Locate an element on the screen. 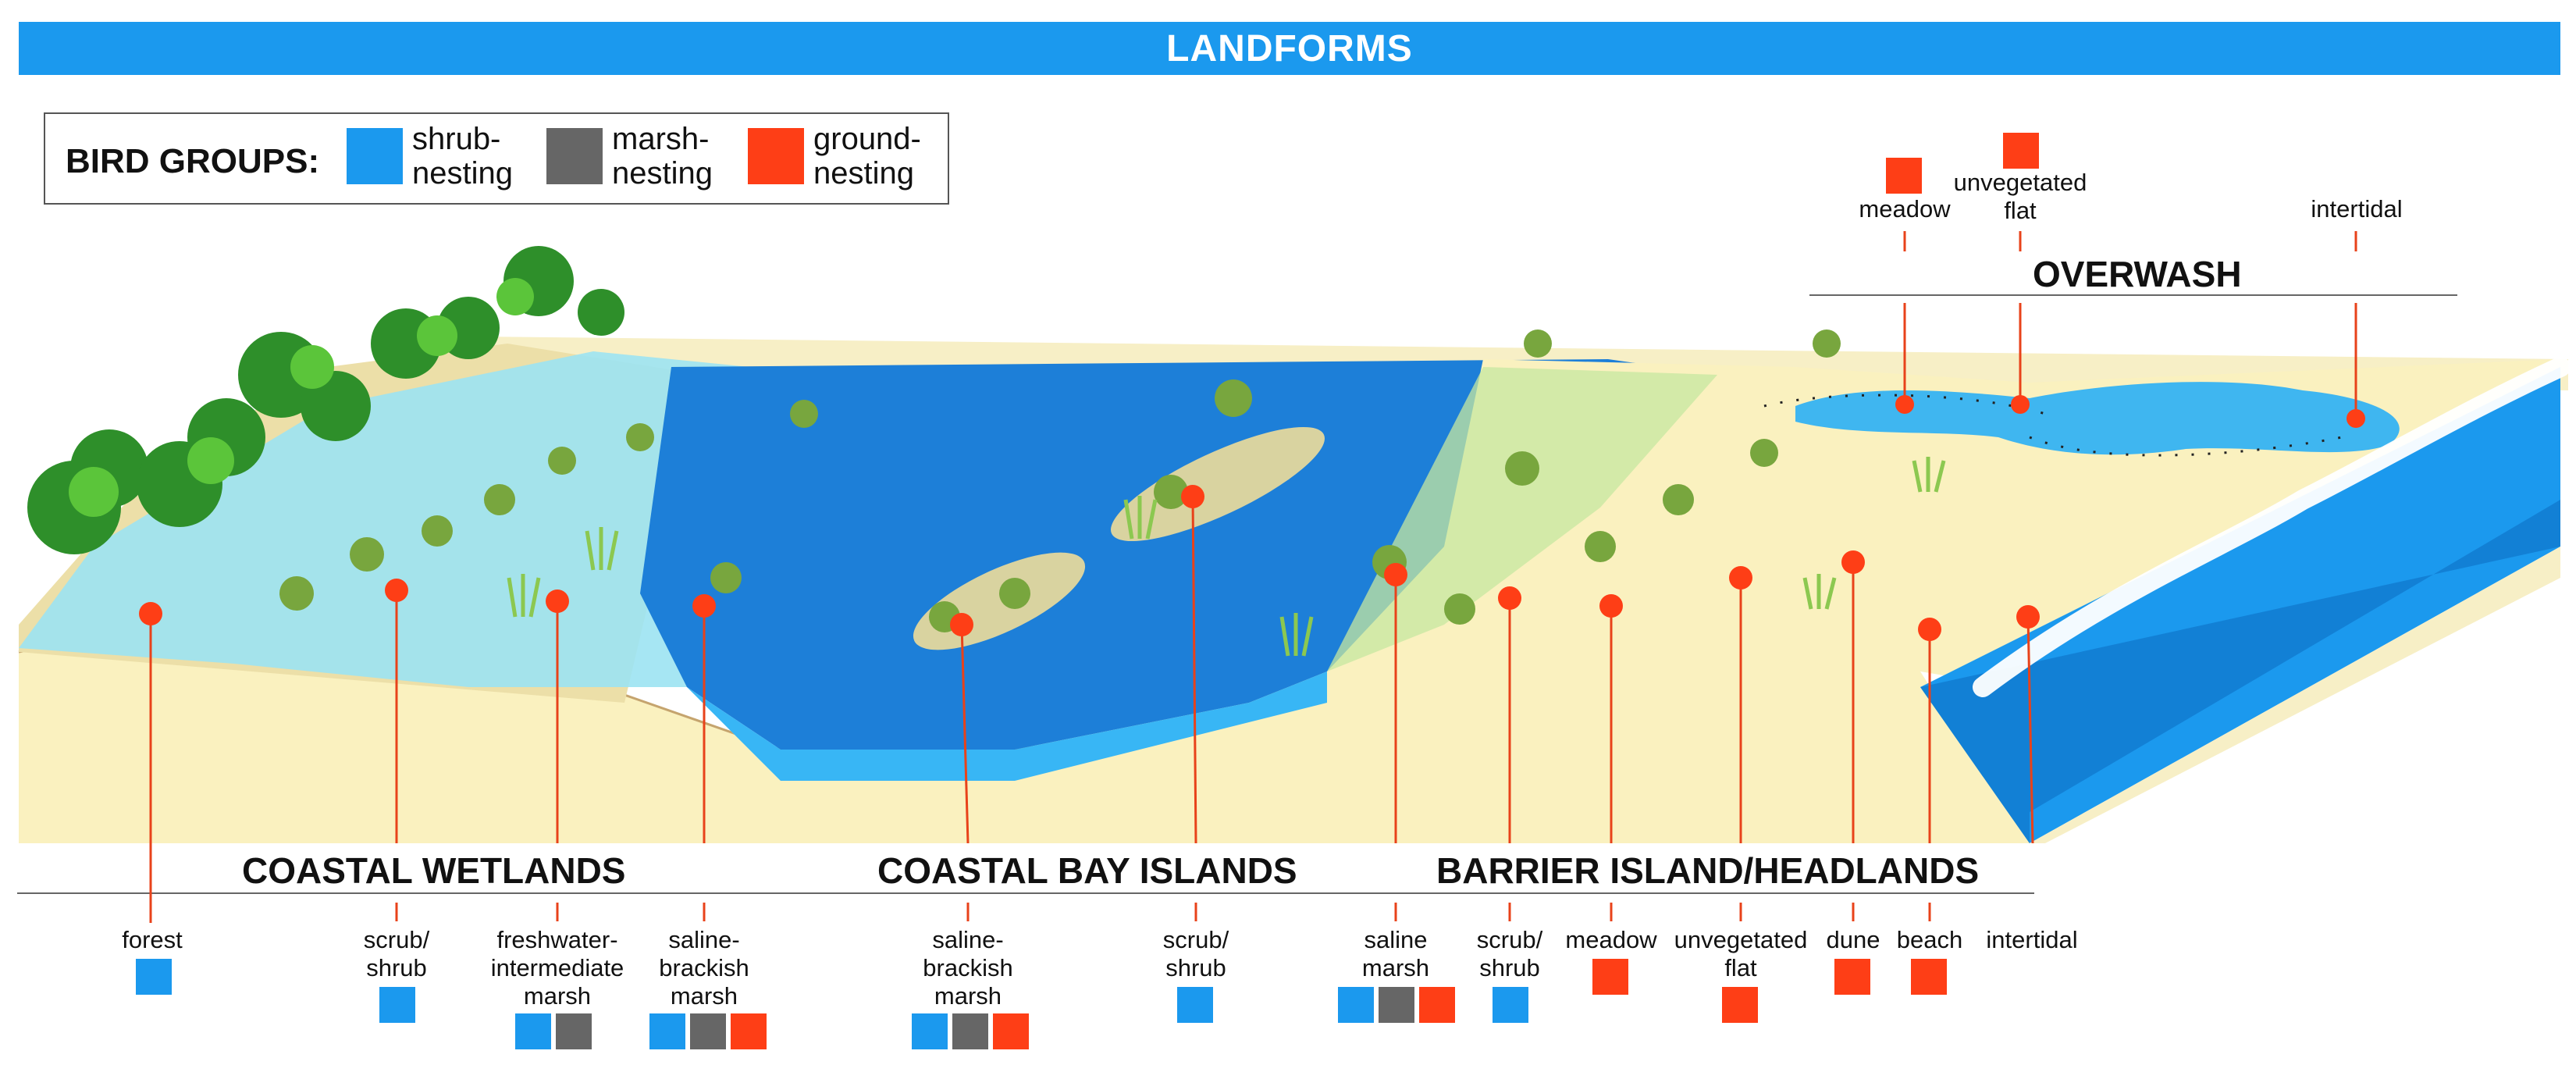 This screenshot has width=2576, height=1065. title-bar: LANDFORMS is located at coordinates (1289, 48).